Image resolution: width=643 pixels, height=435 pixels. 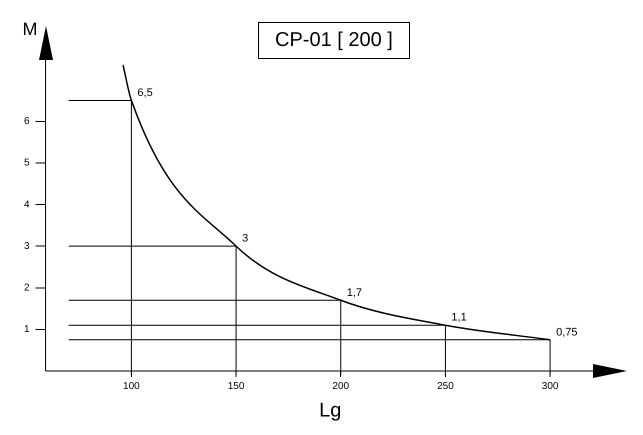 I want to click on data-label: 3, so click(x=245, y=238).